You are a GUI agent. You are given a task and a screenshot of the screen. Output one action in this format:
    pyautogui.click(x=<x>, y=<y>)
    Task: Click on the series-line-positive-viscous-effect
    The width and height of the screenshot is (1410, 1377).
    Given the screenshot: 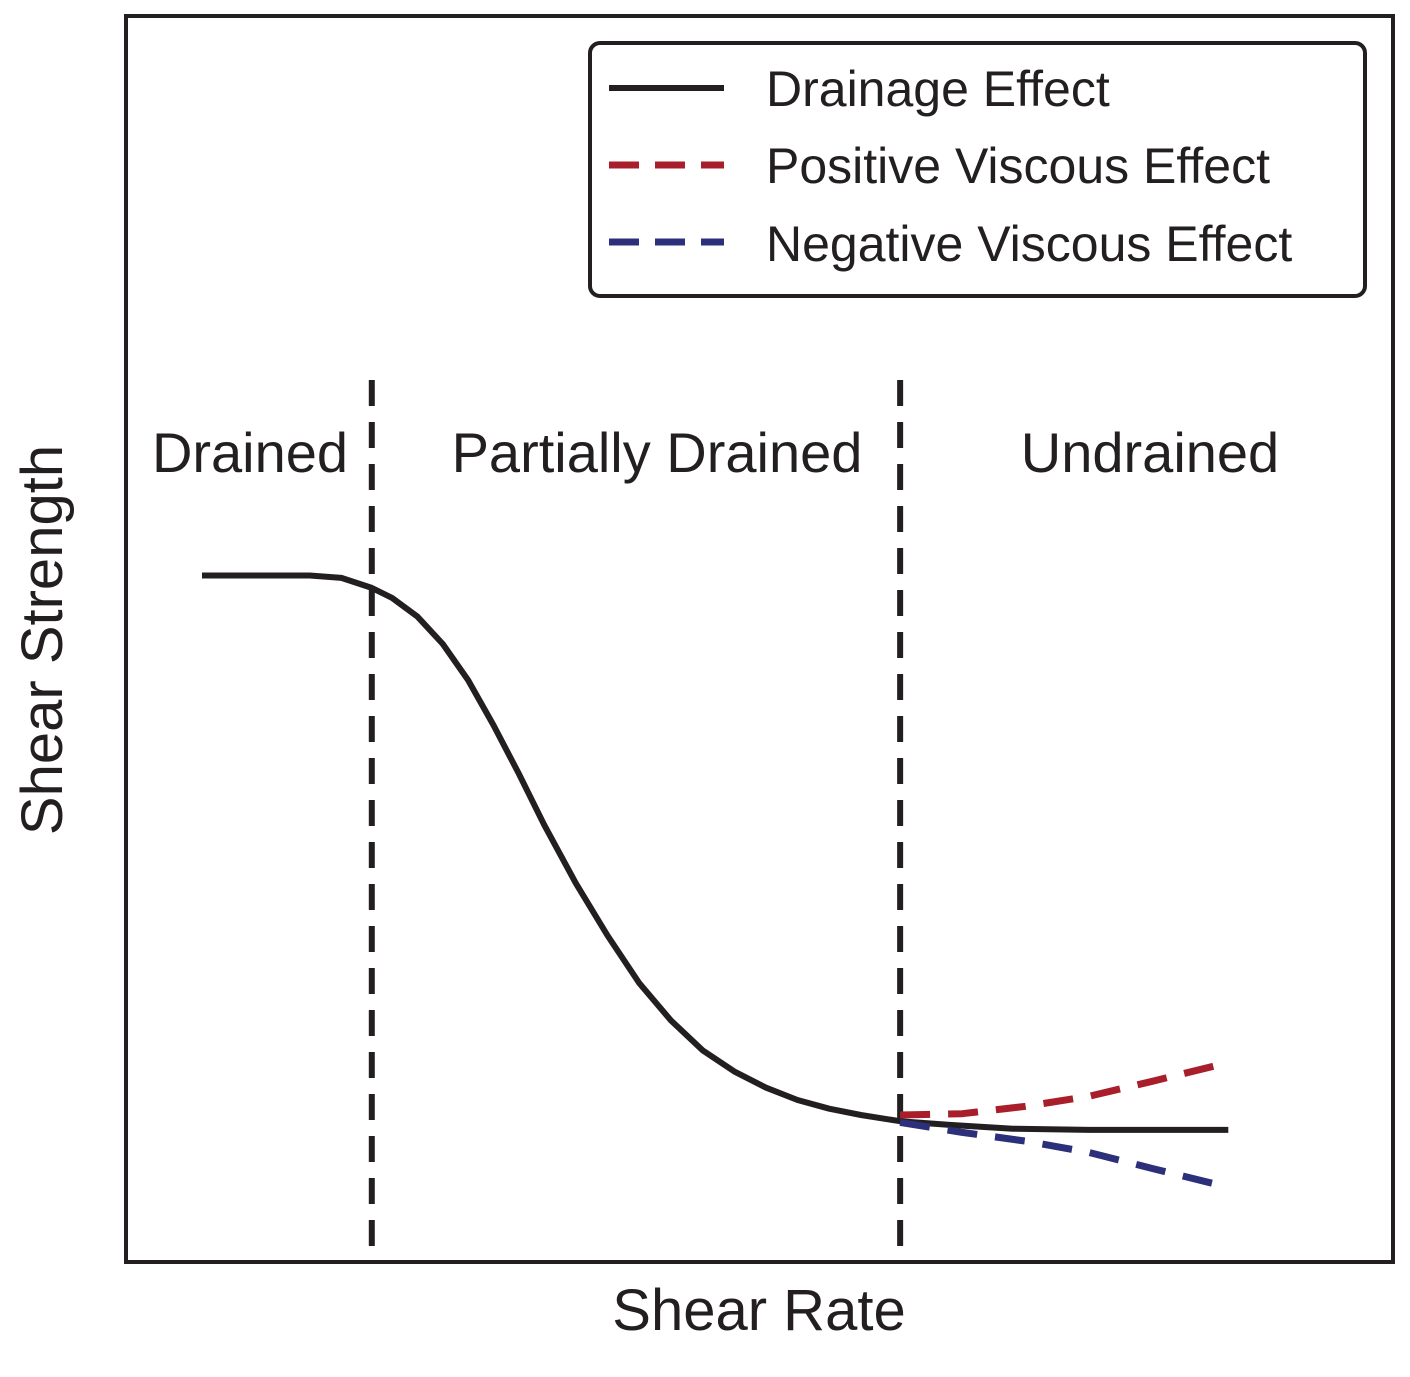 What is the action you would take?
    pyautogui.click(x=1065, y=1089)
    